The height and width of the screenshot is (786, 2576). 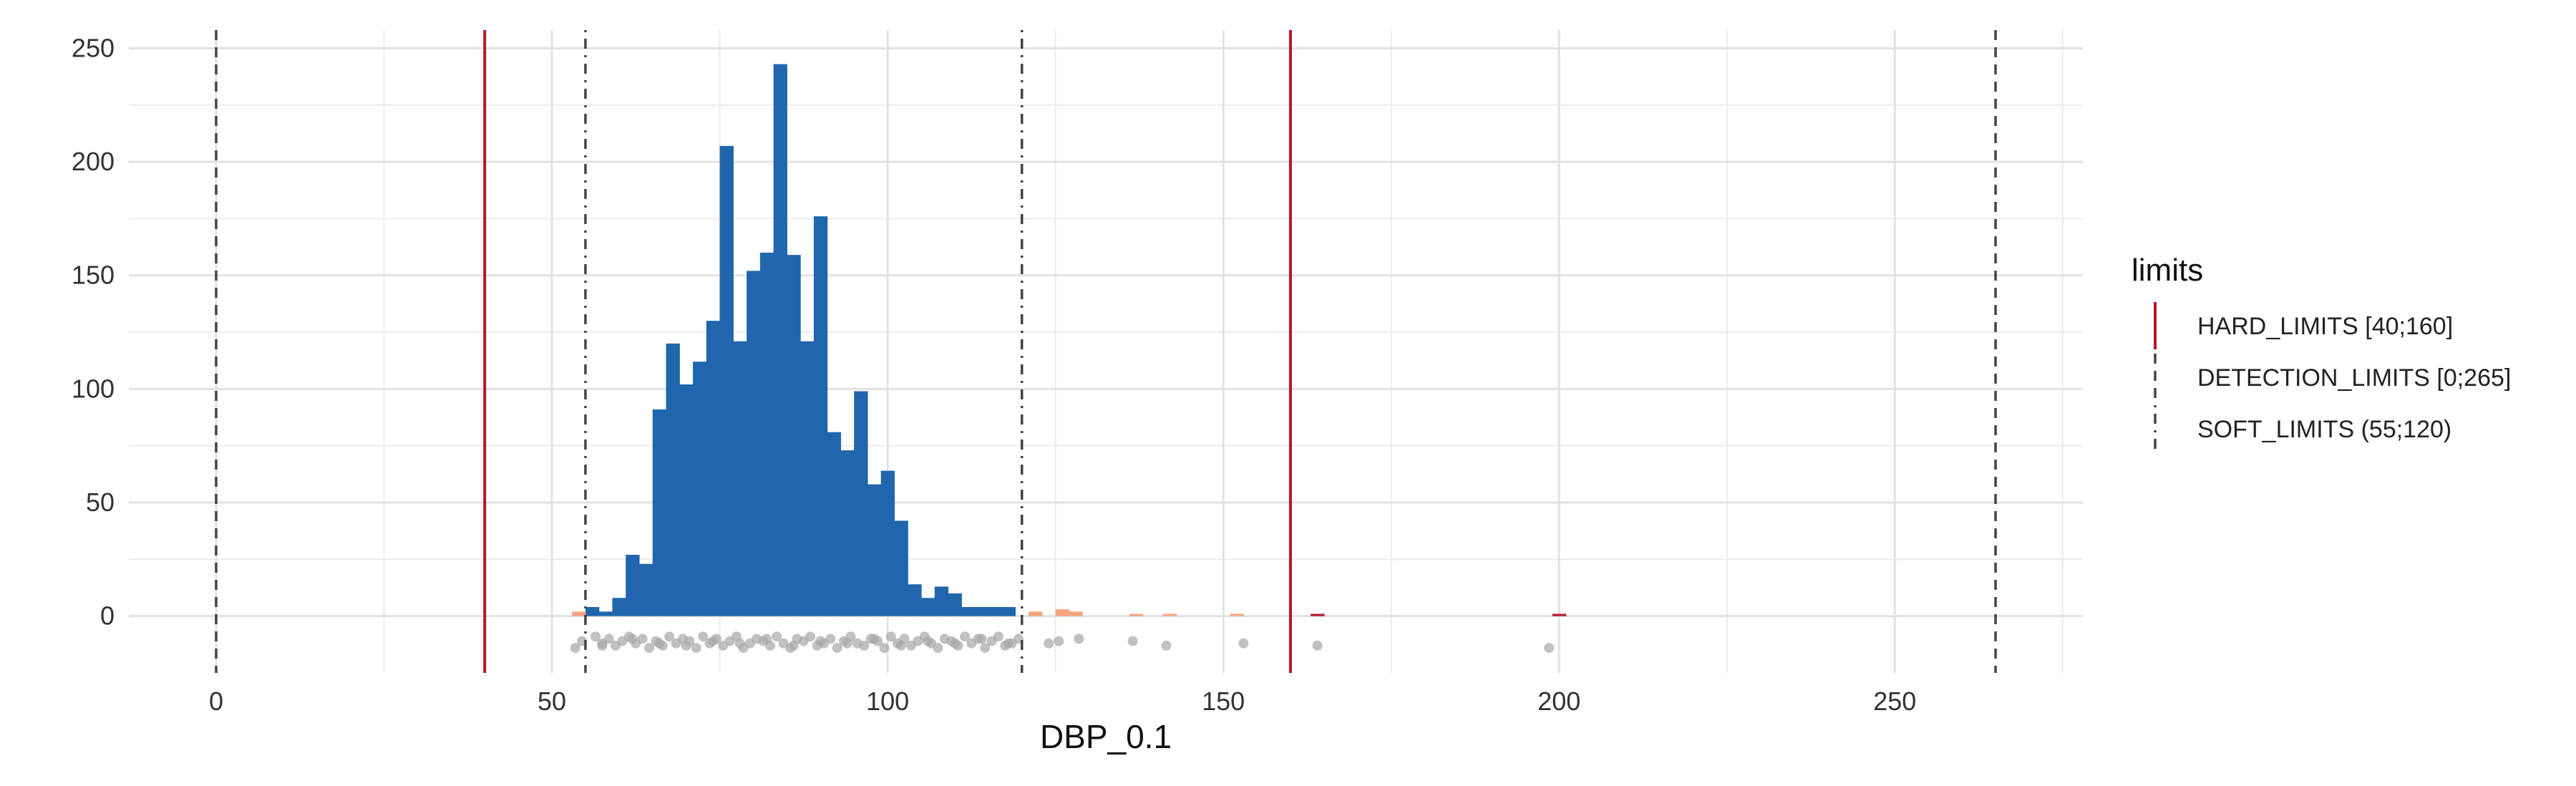 What do you see at coordinates (1106, 736) in the screenshot?
I see `x-axis-title: DBP_0.1` at bounding box center [1106, 736].